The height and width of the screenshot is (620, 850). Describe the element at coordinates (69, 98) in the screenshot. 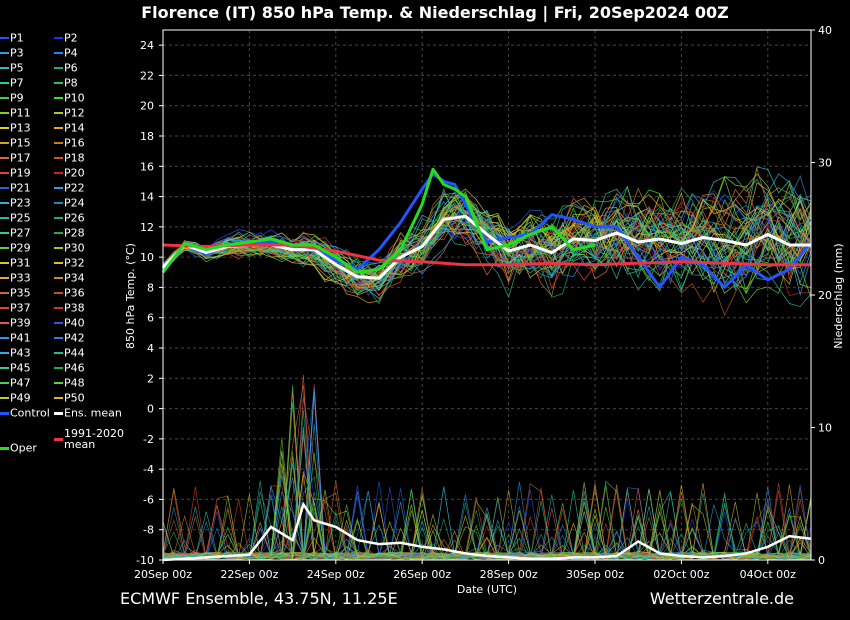

I see `legend-item-p10: P10` at that location.